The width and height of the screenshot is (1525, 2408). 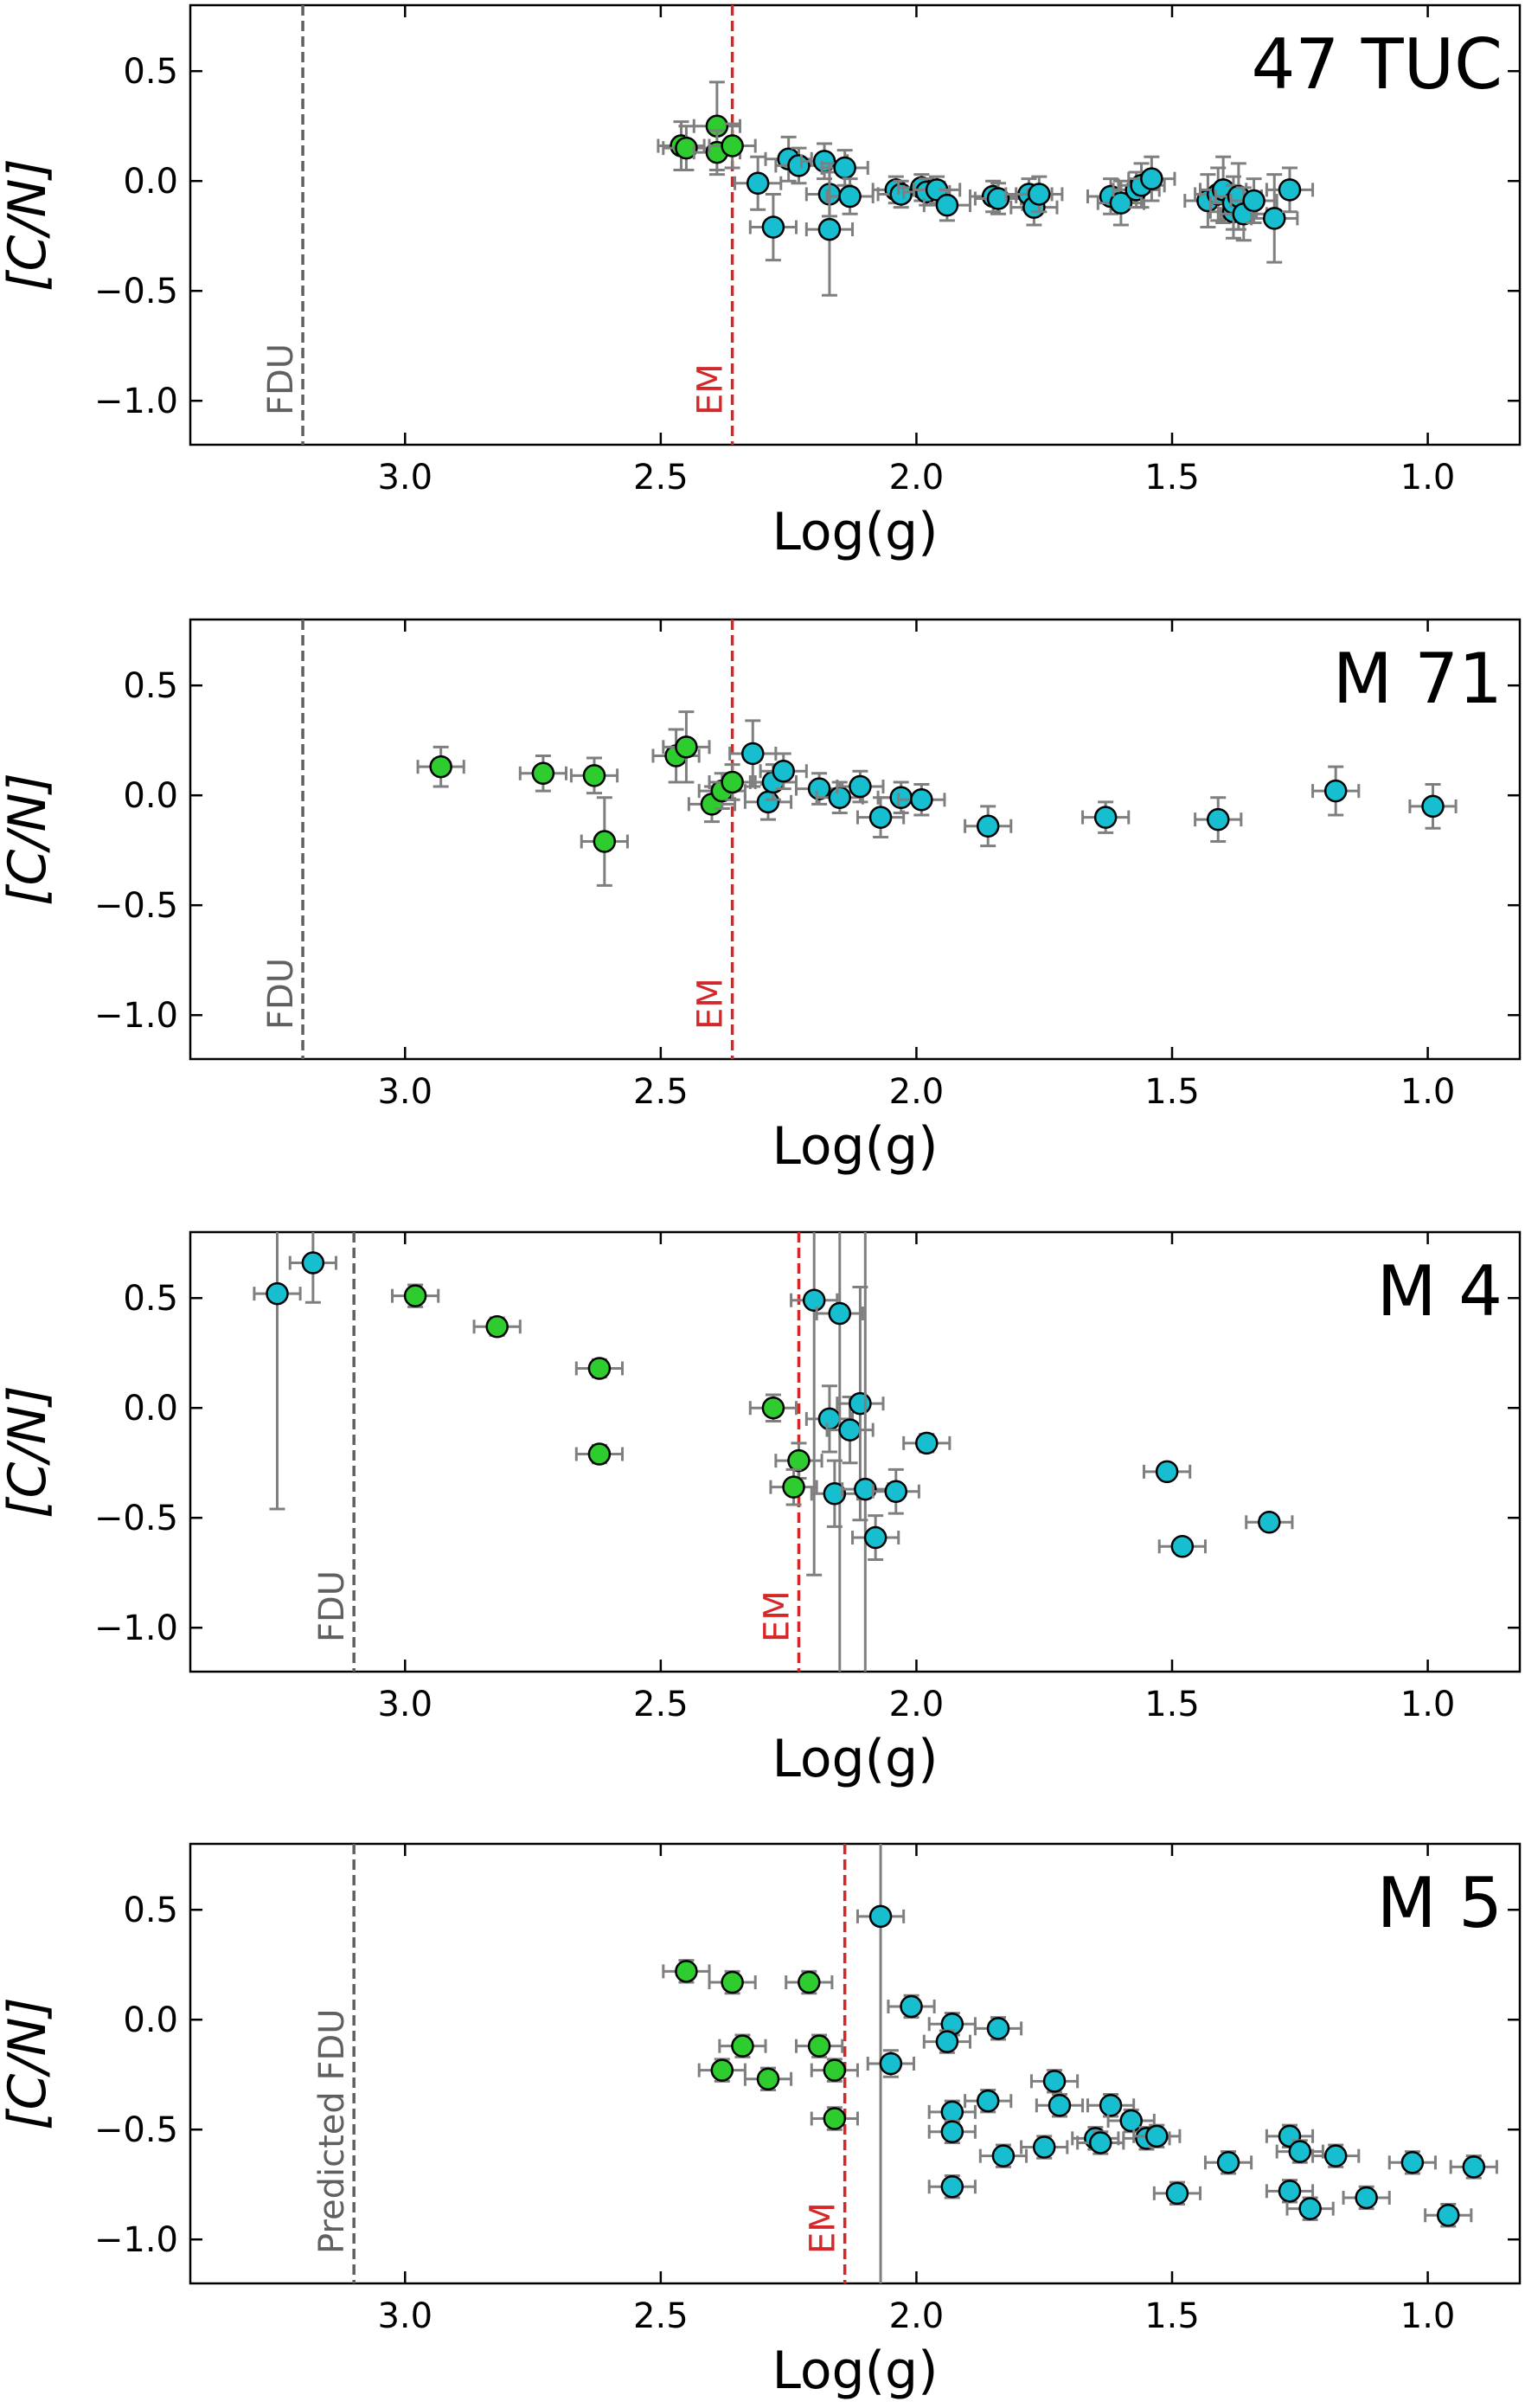 I want to click on panel-title: 47 TUC, so click(x=1377, y=64).